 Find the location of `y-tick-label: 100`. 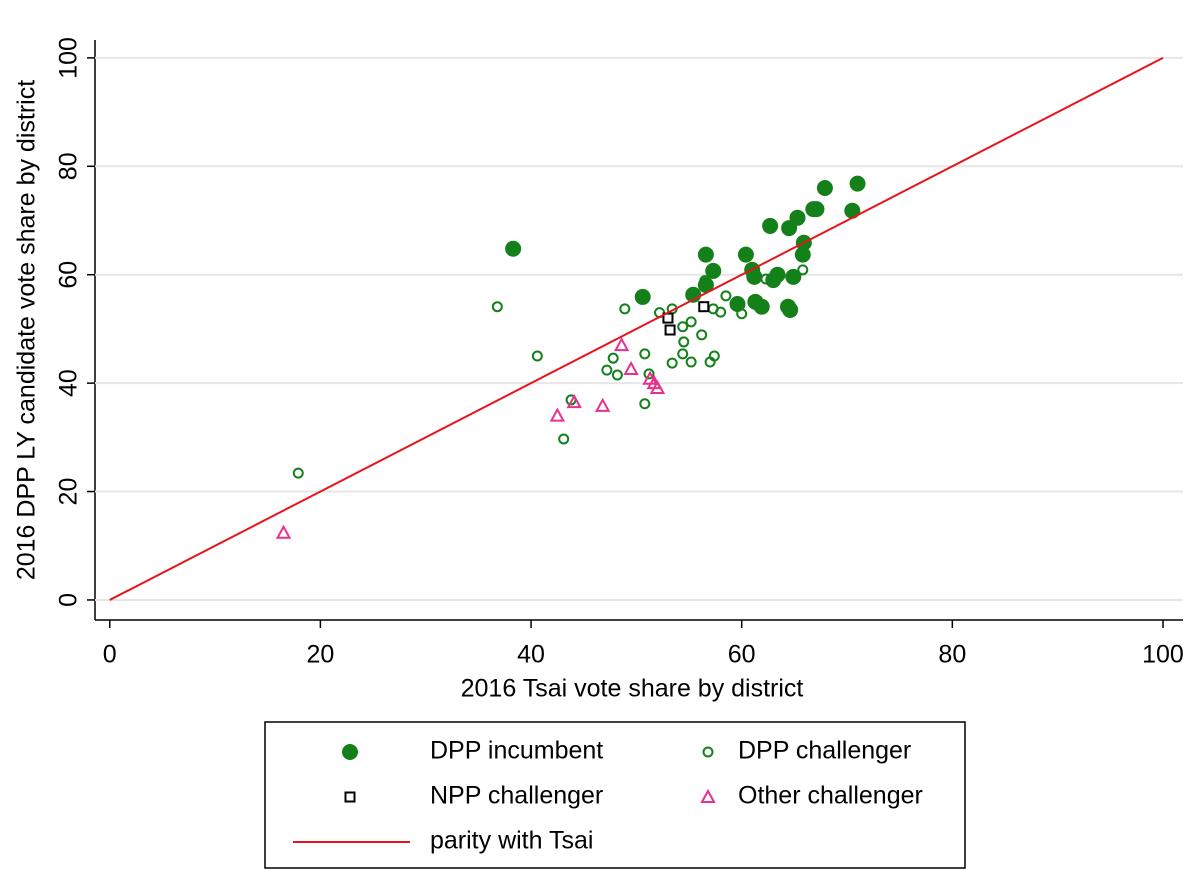

y-tick-label: 100 is located at coordinates (69, 58).